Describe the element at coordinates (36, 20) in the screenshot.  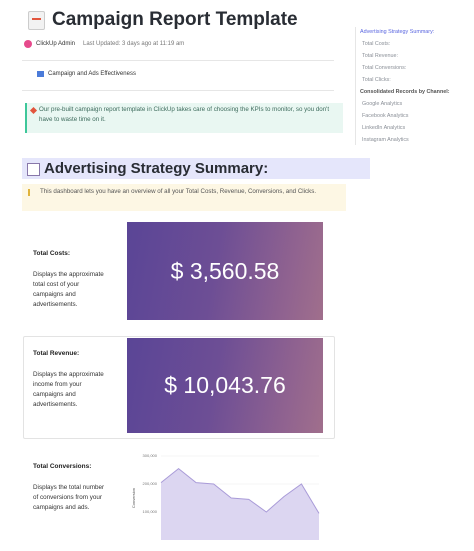
I see `doc-icon` at that location.